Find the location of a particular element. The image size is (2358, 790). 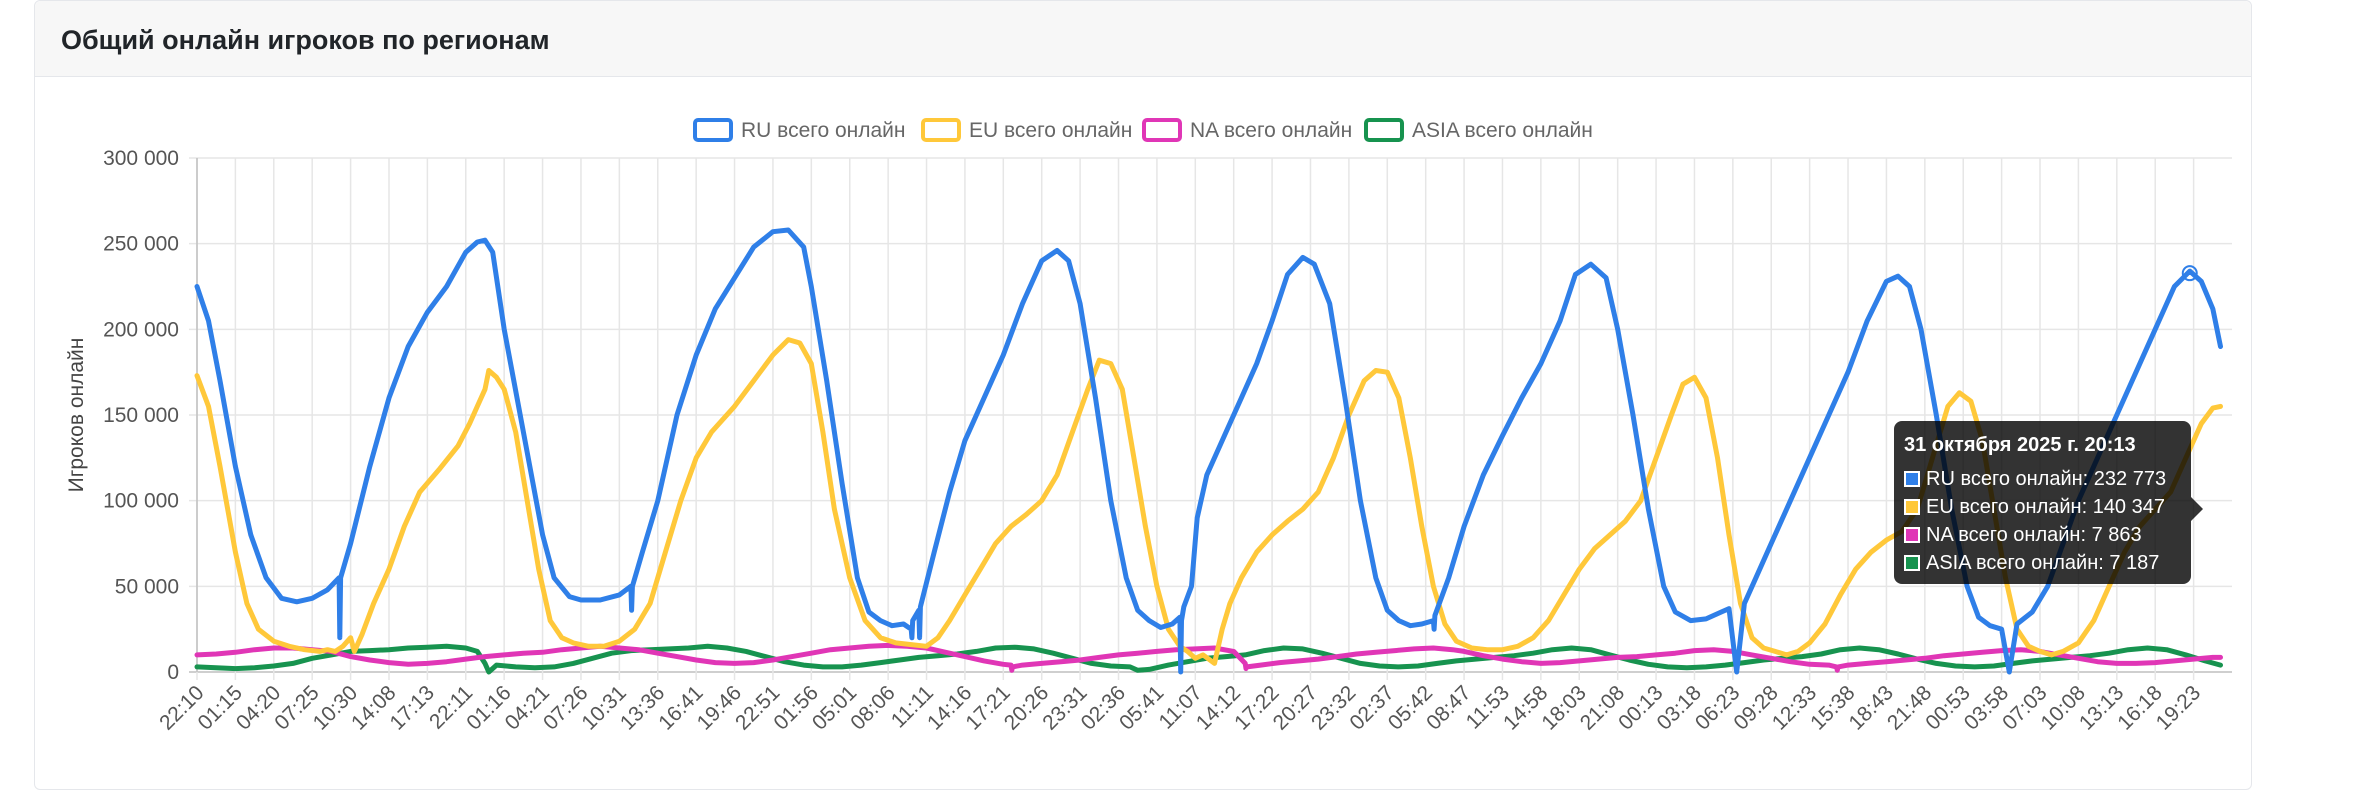

y-tick-label: 250 000 is located at coordinates (141, 244).